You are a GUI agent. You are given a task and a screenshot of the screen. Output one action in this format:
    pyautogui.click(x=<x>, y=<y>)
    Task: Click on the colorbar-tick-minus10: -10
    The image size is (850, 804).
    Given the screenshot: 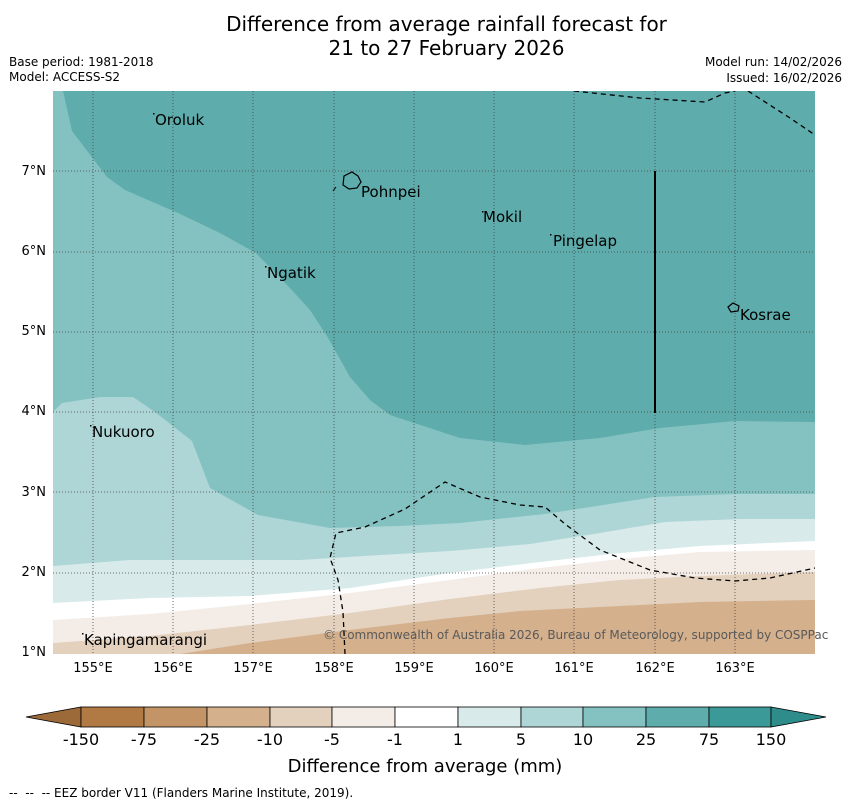 What is the action you would take?
    pyautogui.click(x=270, y=739)
    